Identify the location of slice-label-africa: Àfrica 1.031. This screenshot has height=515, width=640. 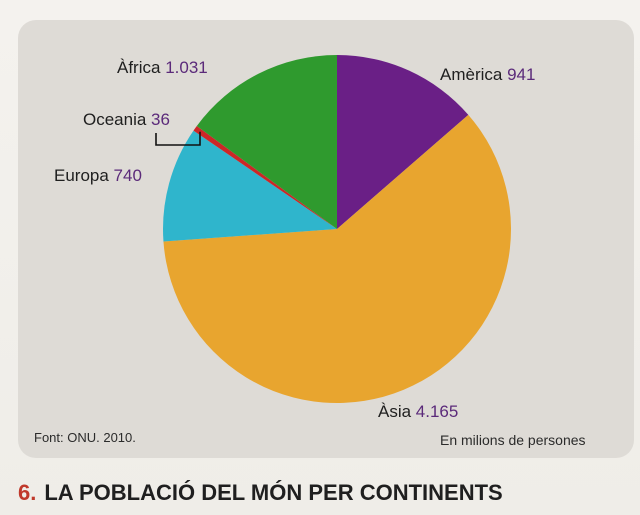
(162, 67).